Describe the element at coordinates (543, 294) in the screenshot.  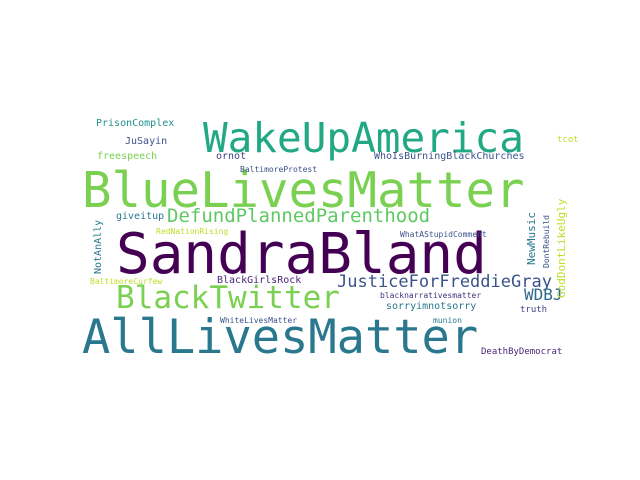
I see `word-wdbj: WDBJ` at that location.